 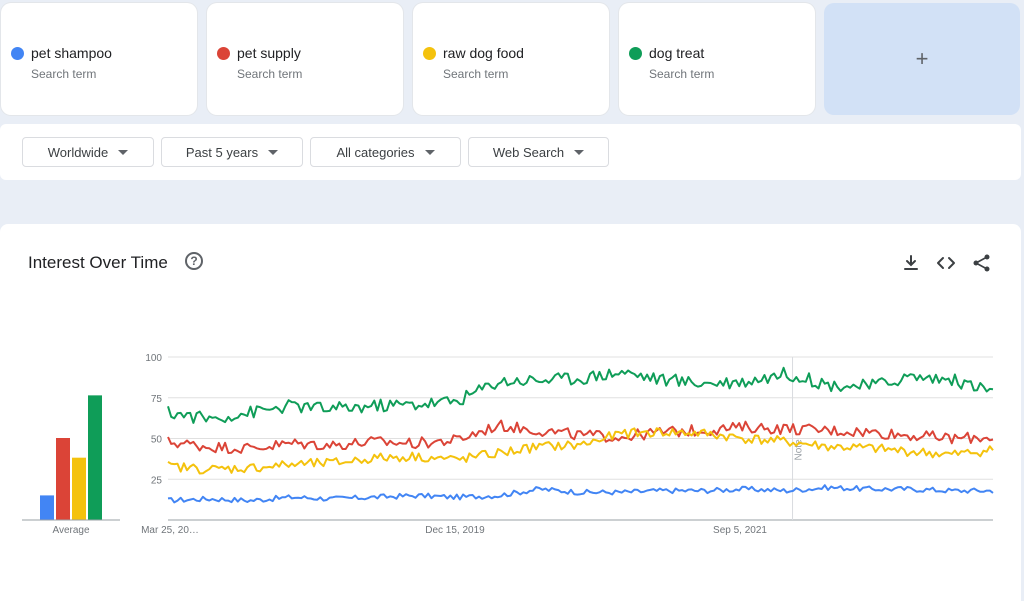 What do you see at coordinates (799, 450) in the screenshot?
I see `note-label: Note` at bounding box center [799, 450].